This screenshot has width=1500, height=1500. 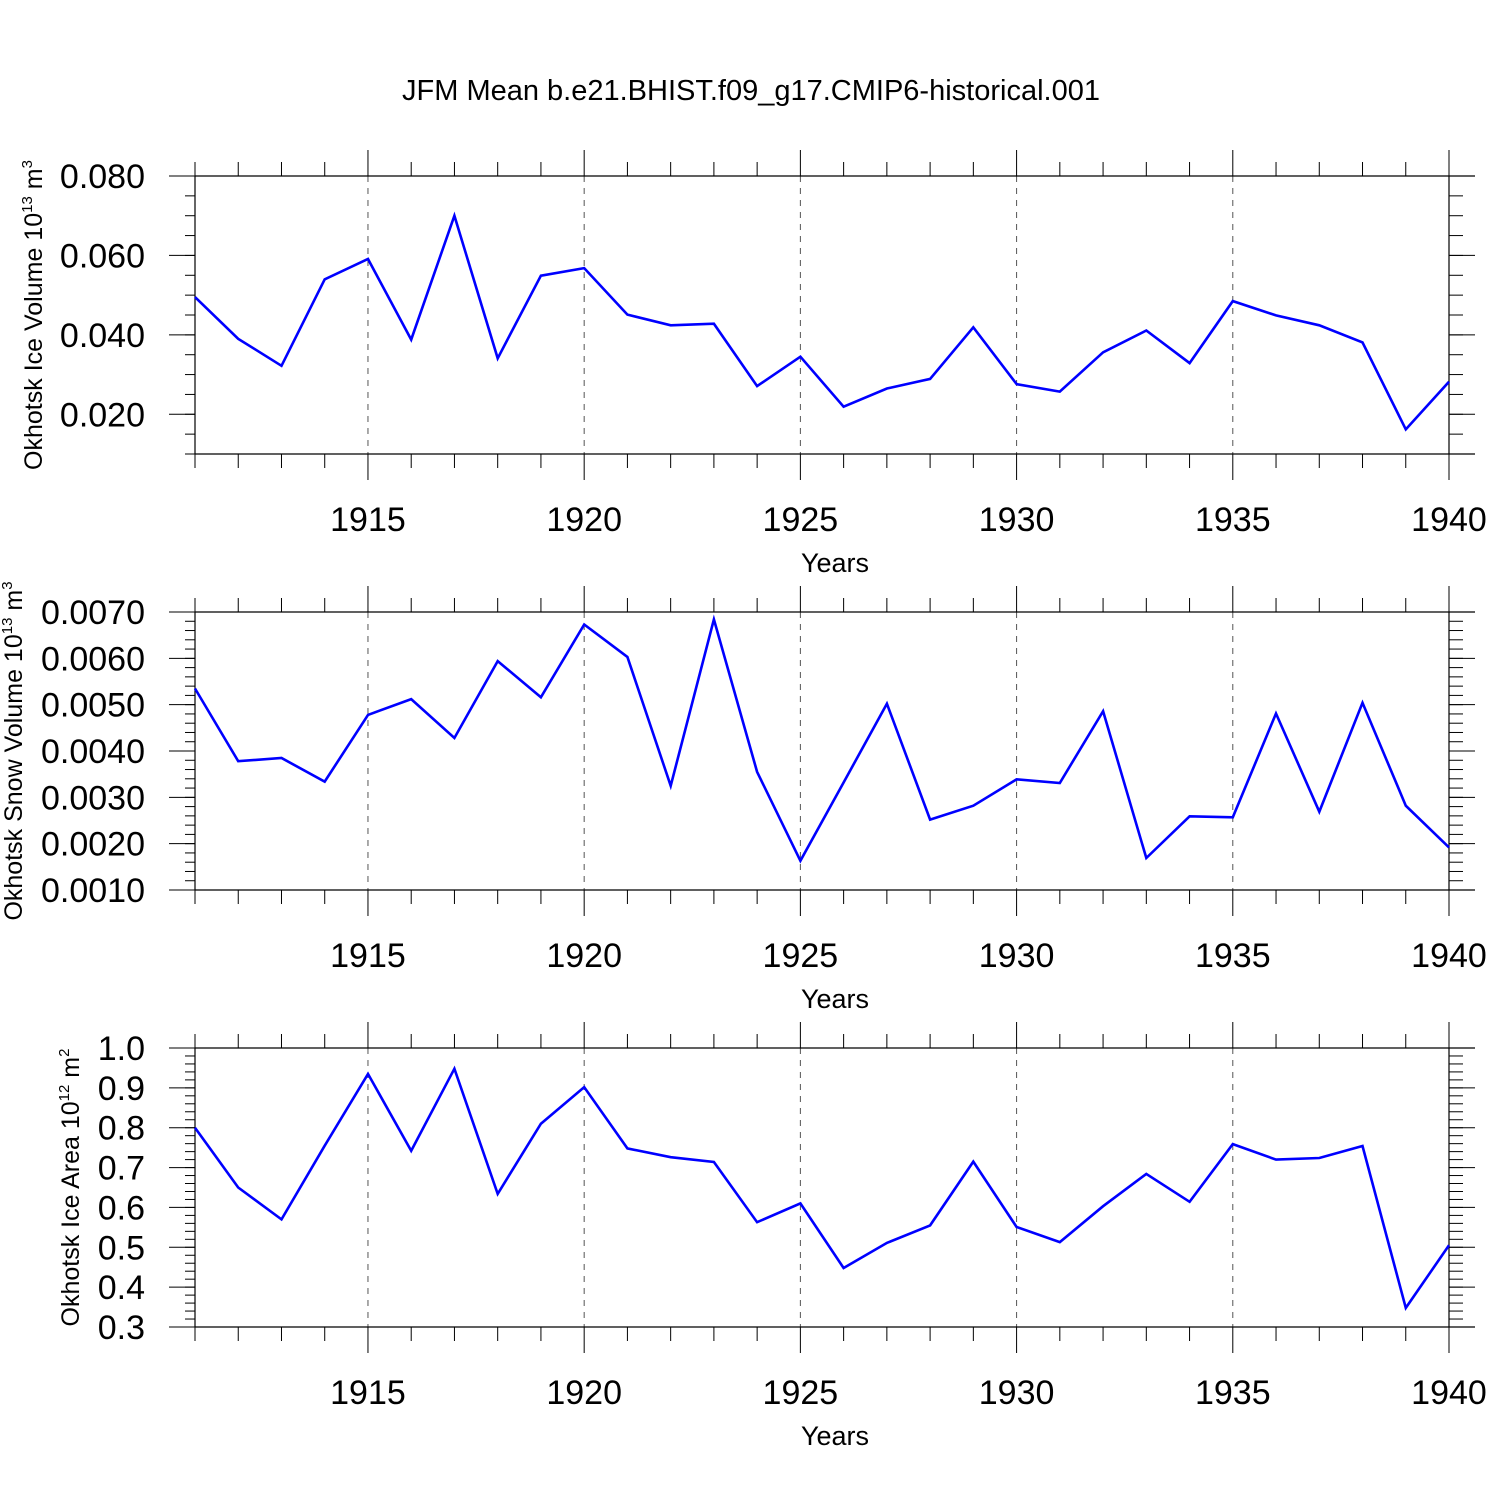 What do you see at coordinates (121, 1248) in the screenshot?
I see `y-tick-label: 0.5` at bounding box center [121, 1248].